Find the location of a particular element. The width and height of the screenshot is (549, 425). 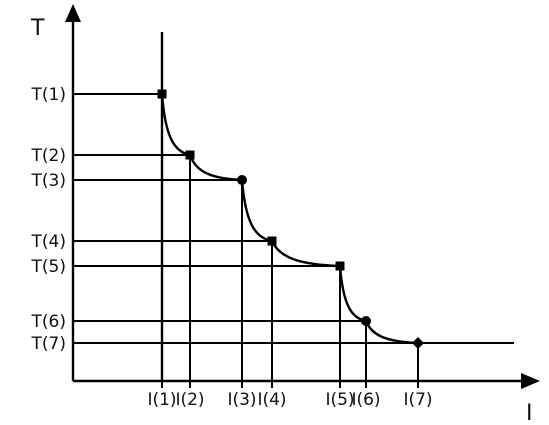

t-label-1: T(1) is located at coordinates (48, 95).